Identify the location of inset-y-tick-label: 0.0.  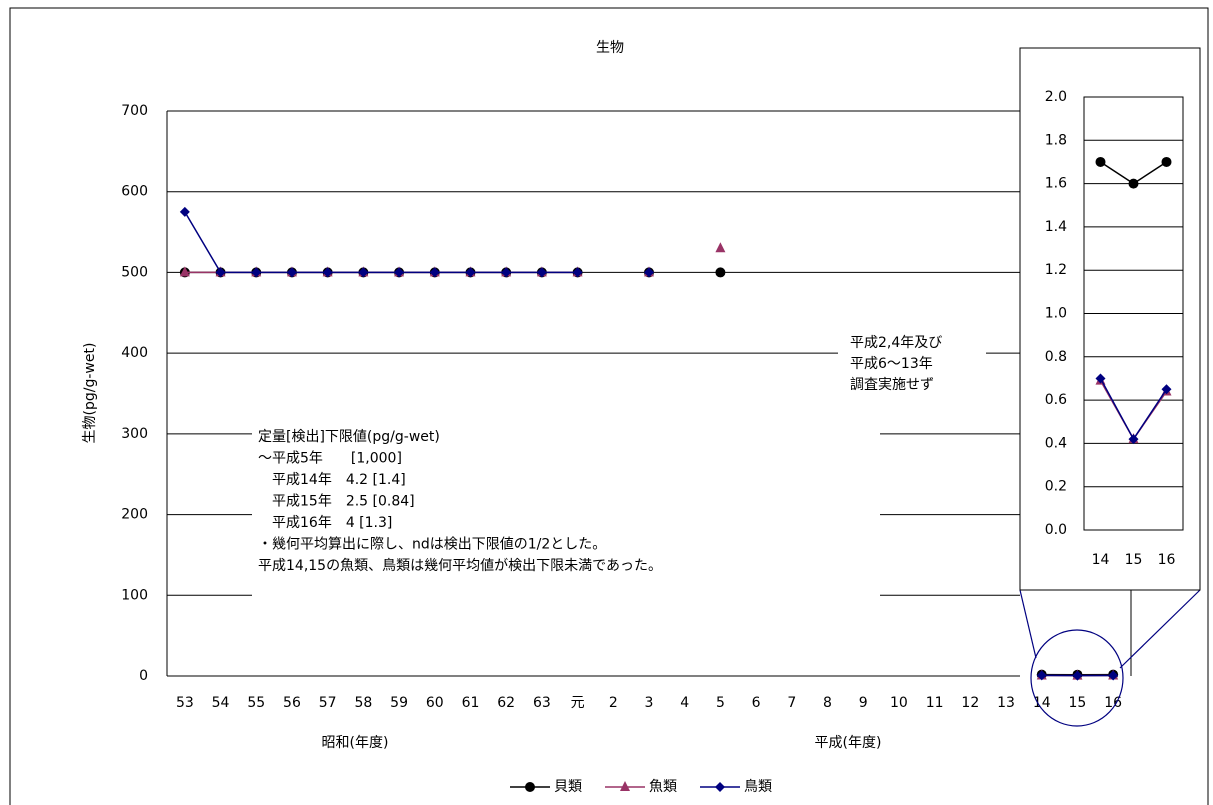
(1056, 530).